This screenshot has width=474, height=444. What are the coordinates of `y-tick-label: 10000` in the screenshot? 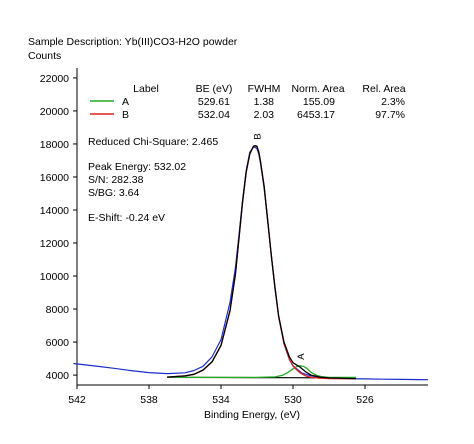 It's located at (54, 277).